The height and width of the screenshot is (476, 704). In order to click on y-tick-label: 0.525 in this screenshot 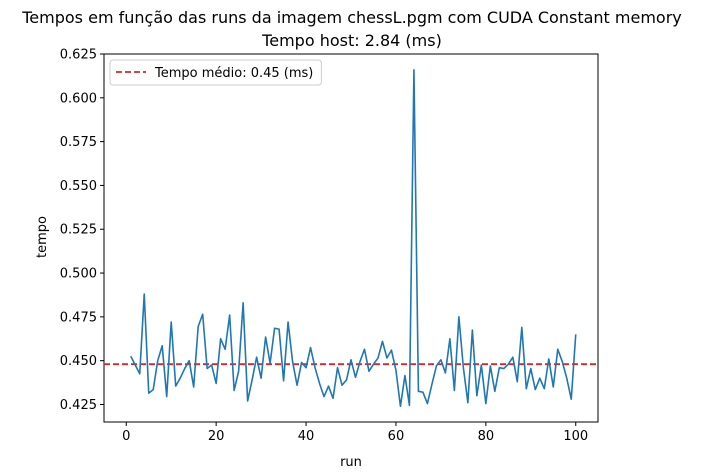, I will do `click(78, 230)`.